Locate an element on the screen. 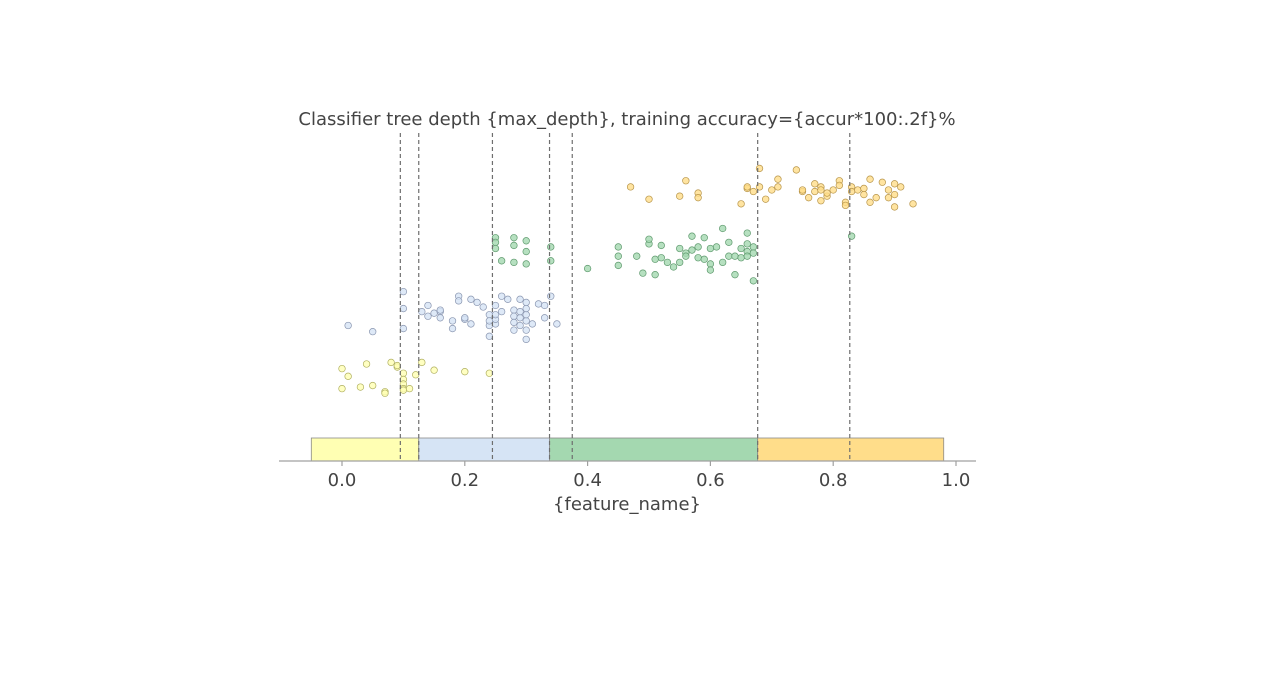 The width and height of the screenshot is (1277, 691). x-tick-label: 0.6 is located at coordinates (710, 480).